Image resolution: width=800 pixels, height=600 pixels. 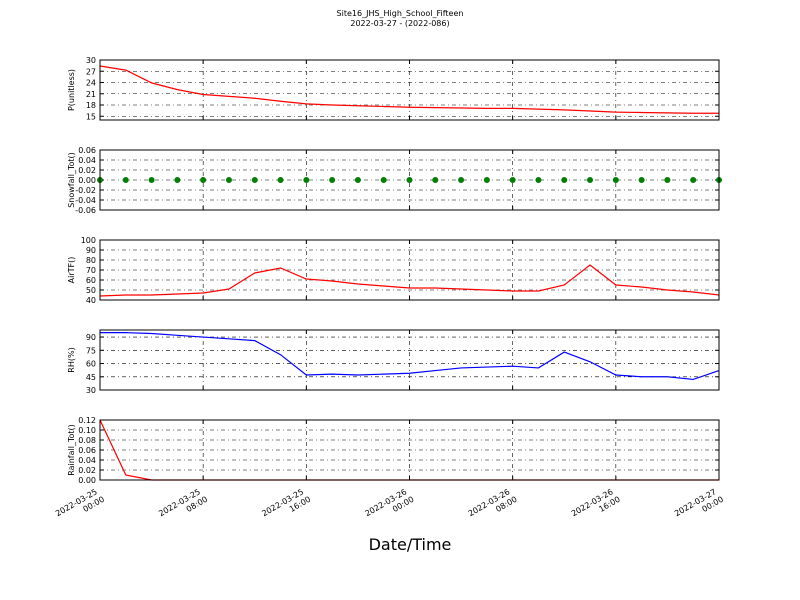 I want to click on y-tick-label: 75, so click(x=91, y=350).